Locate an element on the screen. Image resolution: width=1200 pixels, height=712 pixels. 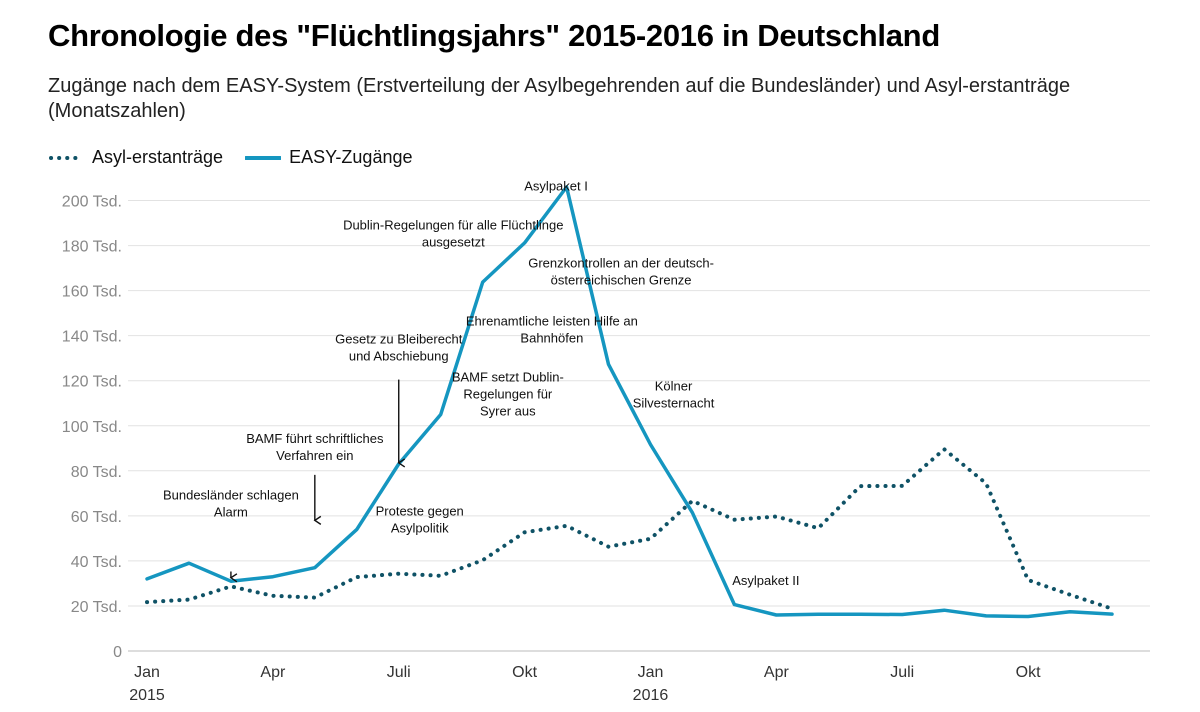
legend-item-easy-zugaenge: EASY-Zugänge is located at coordinates (329, 157).